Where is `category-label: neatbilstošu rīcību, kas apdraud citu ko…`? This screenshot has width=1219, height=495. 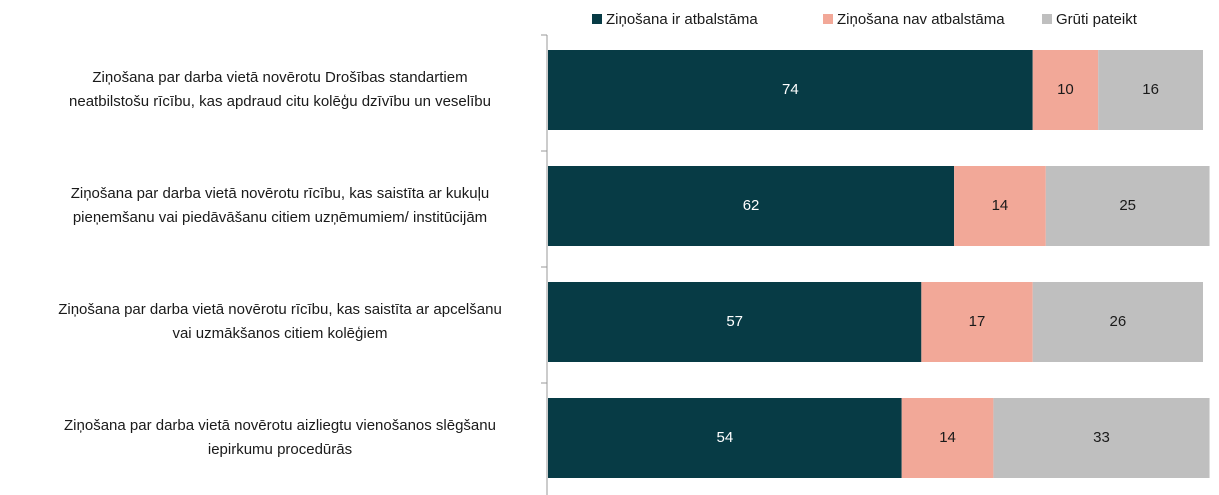
category-label: neatbilstošu rīcību, kas apdraud citu ko… is located at coordinates (280, 101).